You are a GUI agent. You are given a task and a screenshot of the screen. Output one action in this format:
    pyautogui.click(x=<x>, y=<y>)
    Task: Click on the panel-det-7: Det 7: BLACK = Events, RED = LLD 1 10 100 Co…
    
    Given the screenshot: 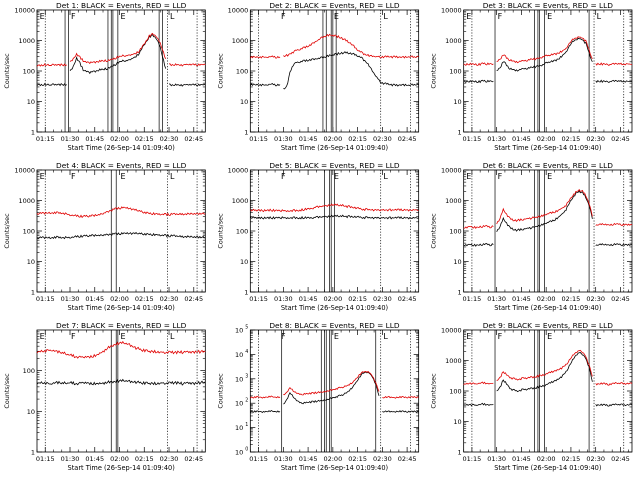 What is the action you would take?
    pyautogui.click(x=104, y=396)
    